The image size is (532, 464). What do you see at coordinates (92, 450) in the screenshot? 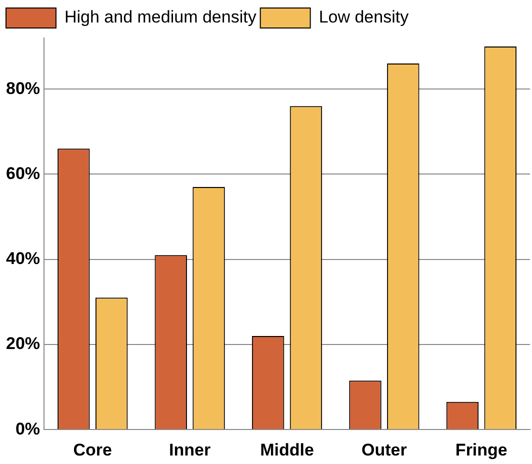
I see `x-tick-label: Core` at bounding box center [92, 450].